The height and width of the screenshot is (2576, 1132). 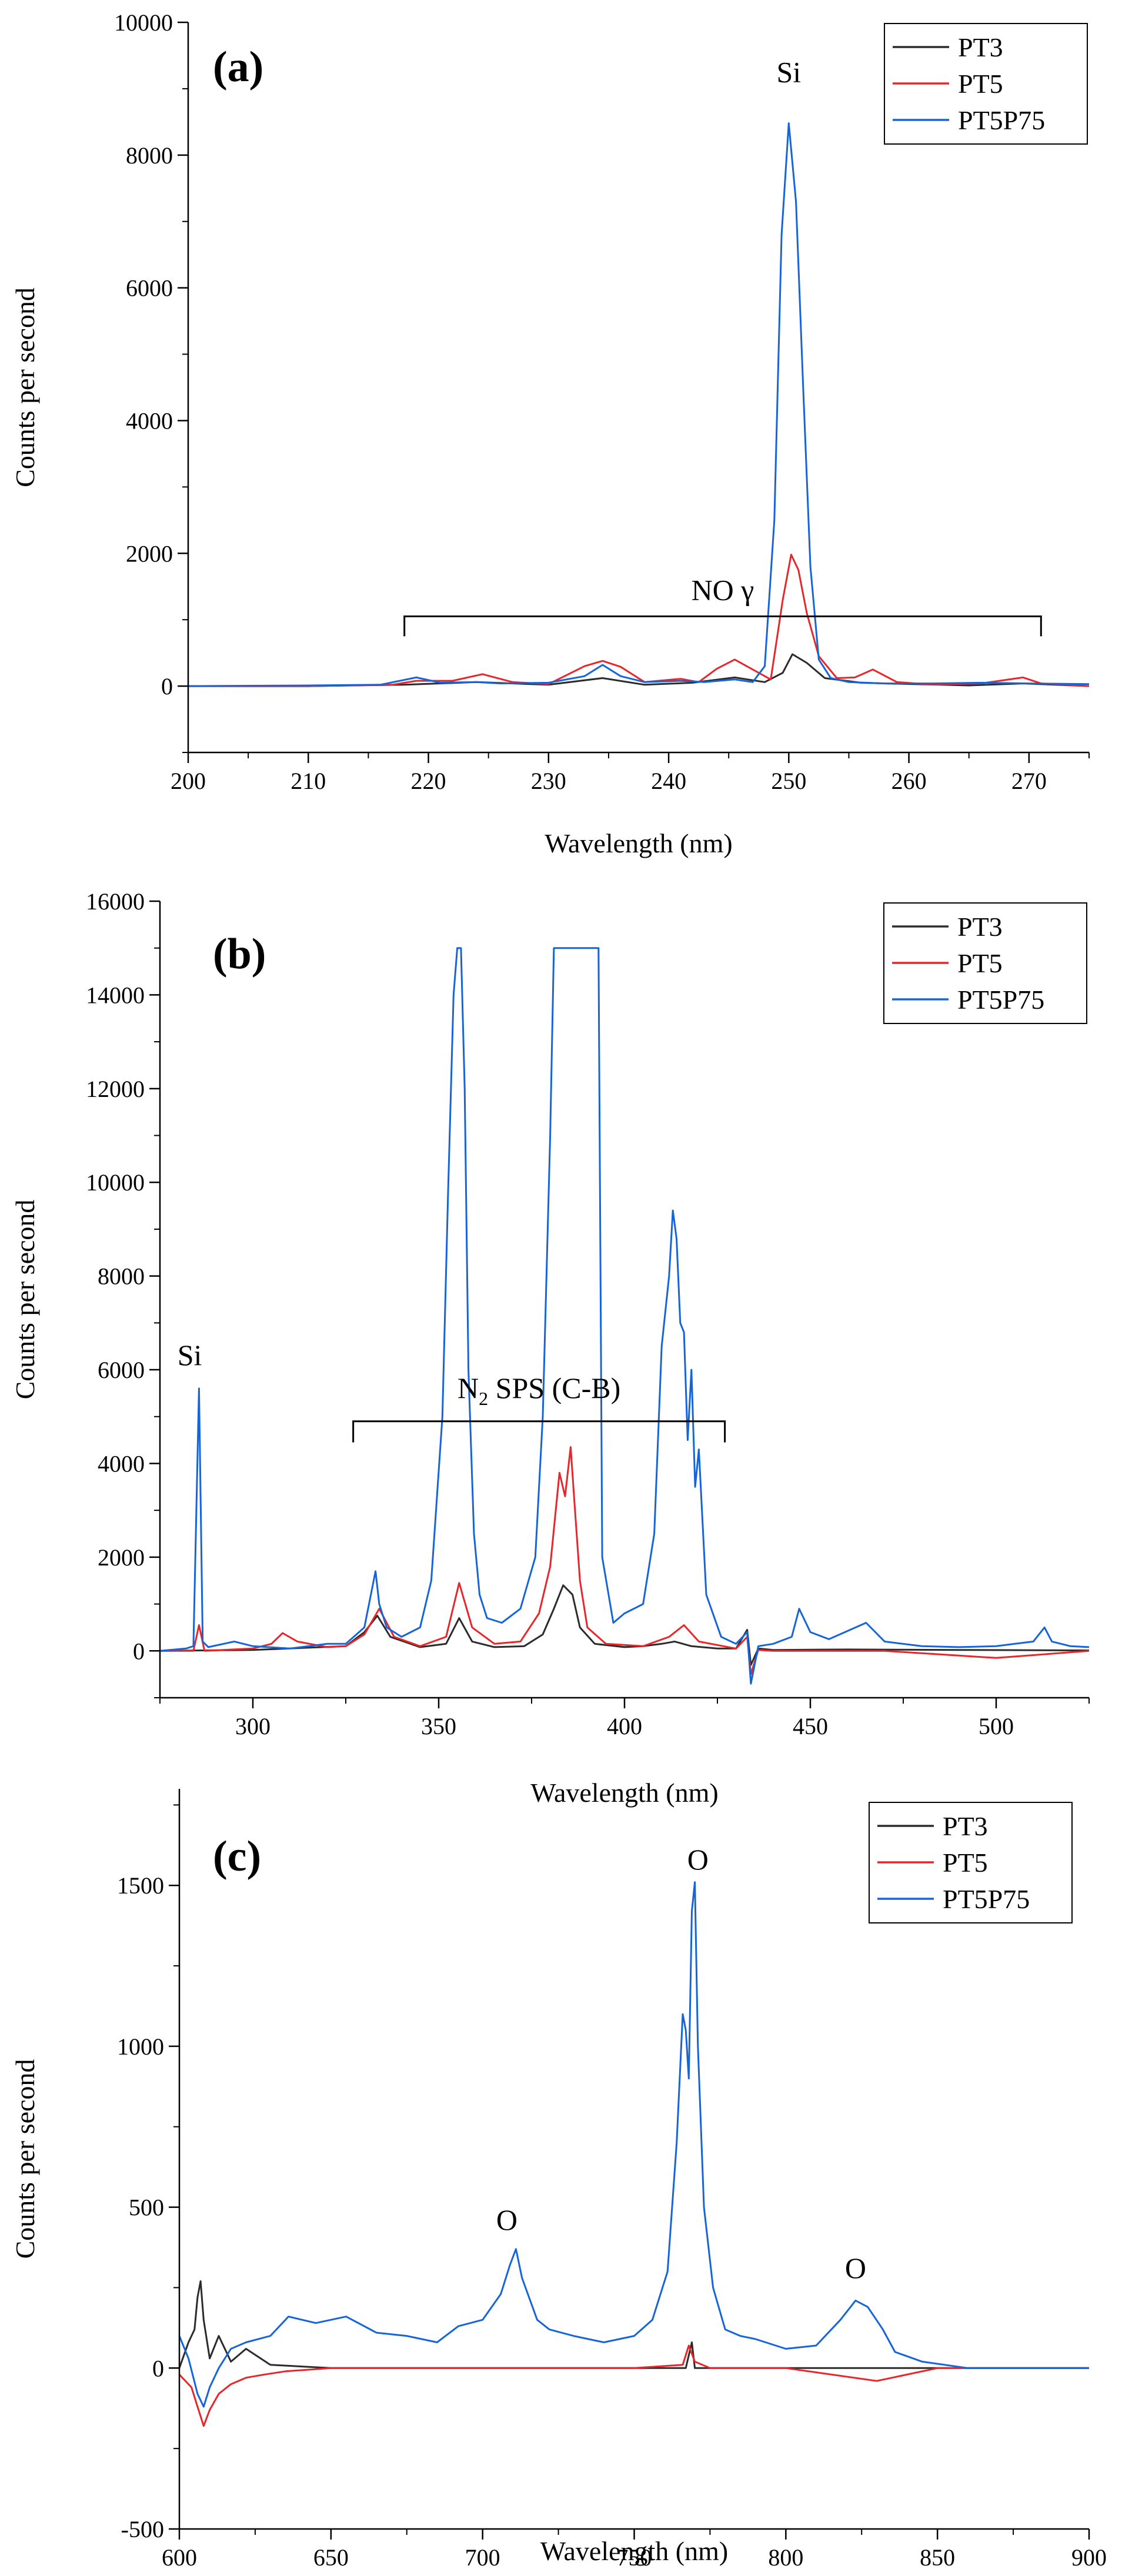 I want to click on x-tick-label: 200, so click(x=188, y=781).